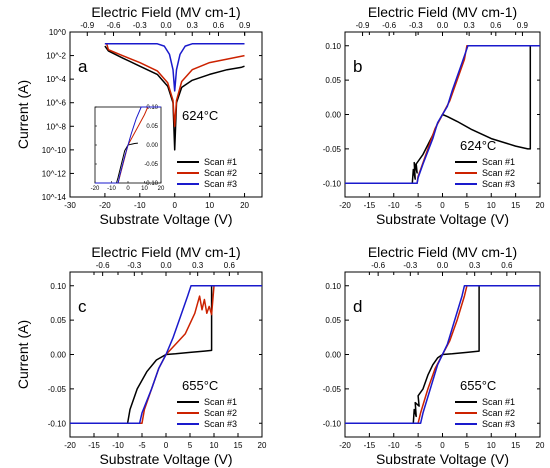  What do you see at coordinates (357, 306) in the screenshot?
I see `panel-letter: d` at bounding box center [357, 306].